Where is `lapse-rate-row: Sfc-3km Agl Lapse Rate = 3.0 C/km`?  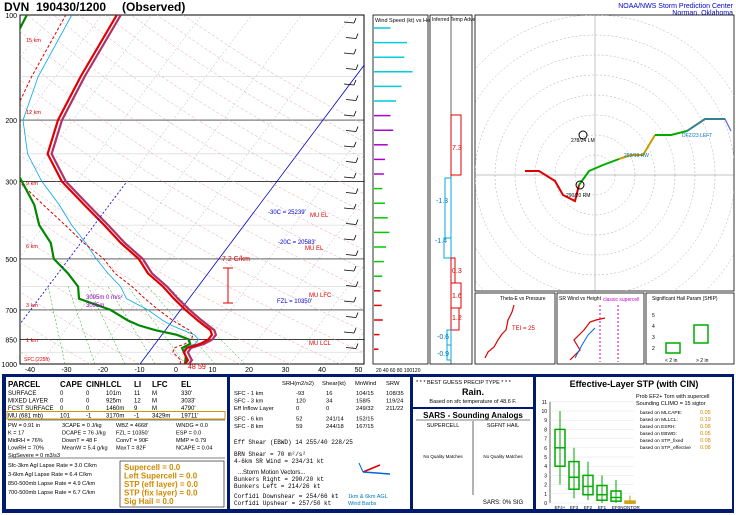
lapse-rate-row: Sfc-3km Agl Lapse Rate = 3.0 C/km is located at coordinates (52, 466).